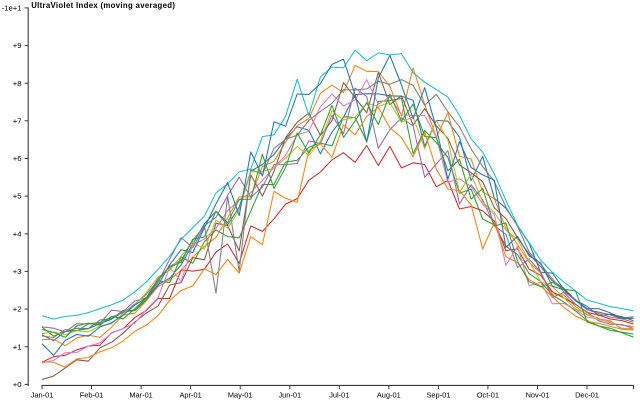 The height and width of the screenshot is (400, 640). I want to click on svg-text: +8, so click(17, 83).